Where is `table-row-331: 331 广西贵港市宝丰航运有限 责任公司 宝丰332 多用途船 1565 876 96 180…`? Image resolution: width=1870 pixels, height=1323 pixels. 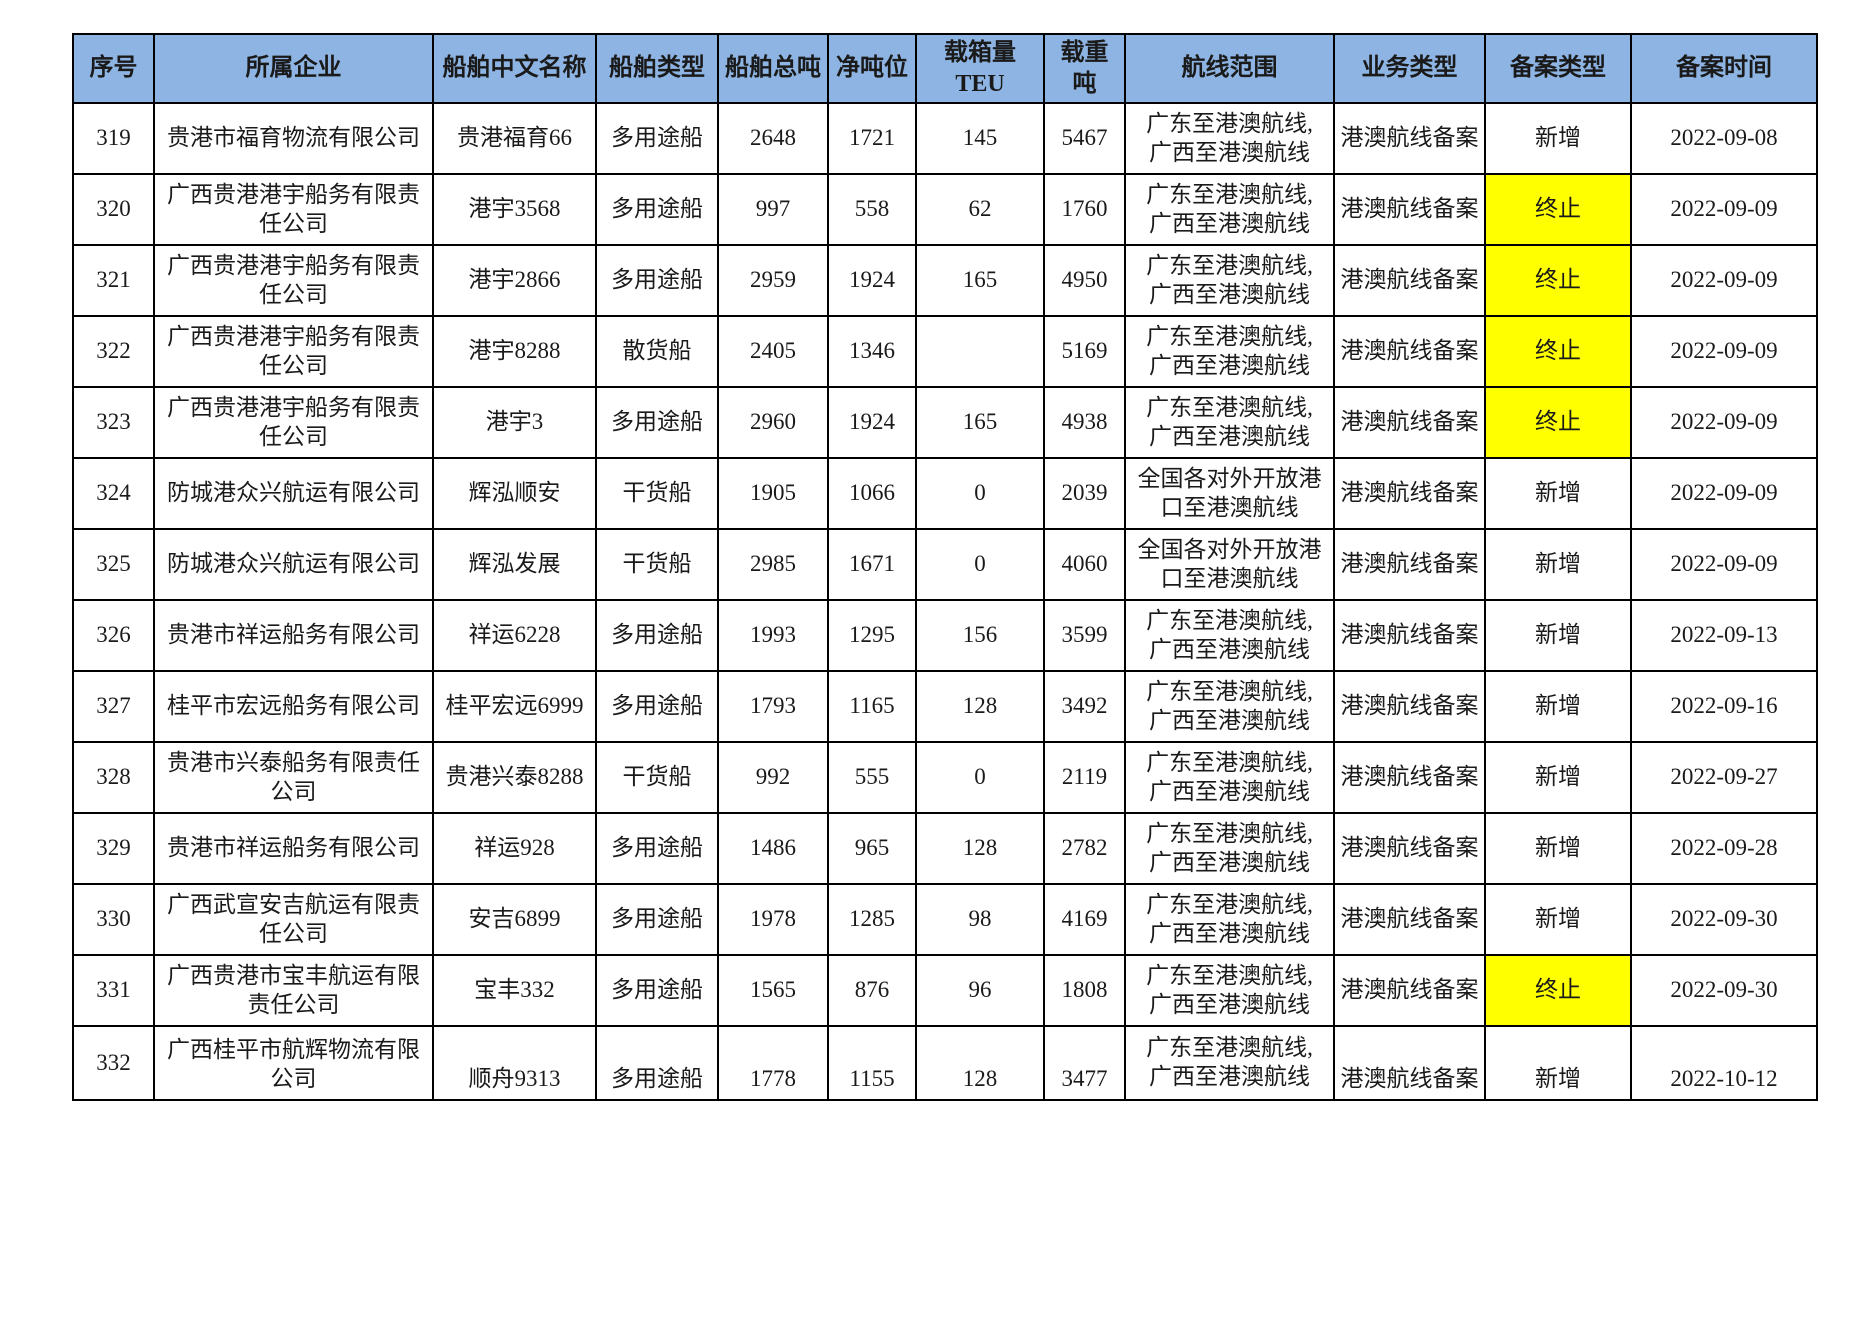 table-row-331: 331 广西贵港市宝丰航运有限 责任公司 宝丰332 多用途船 1565 876 96 180… is located at coordinates (945, 990).